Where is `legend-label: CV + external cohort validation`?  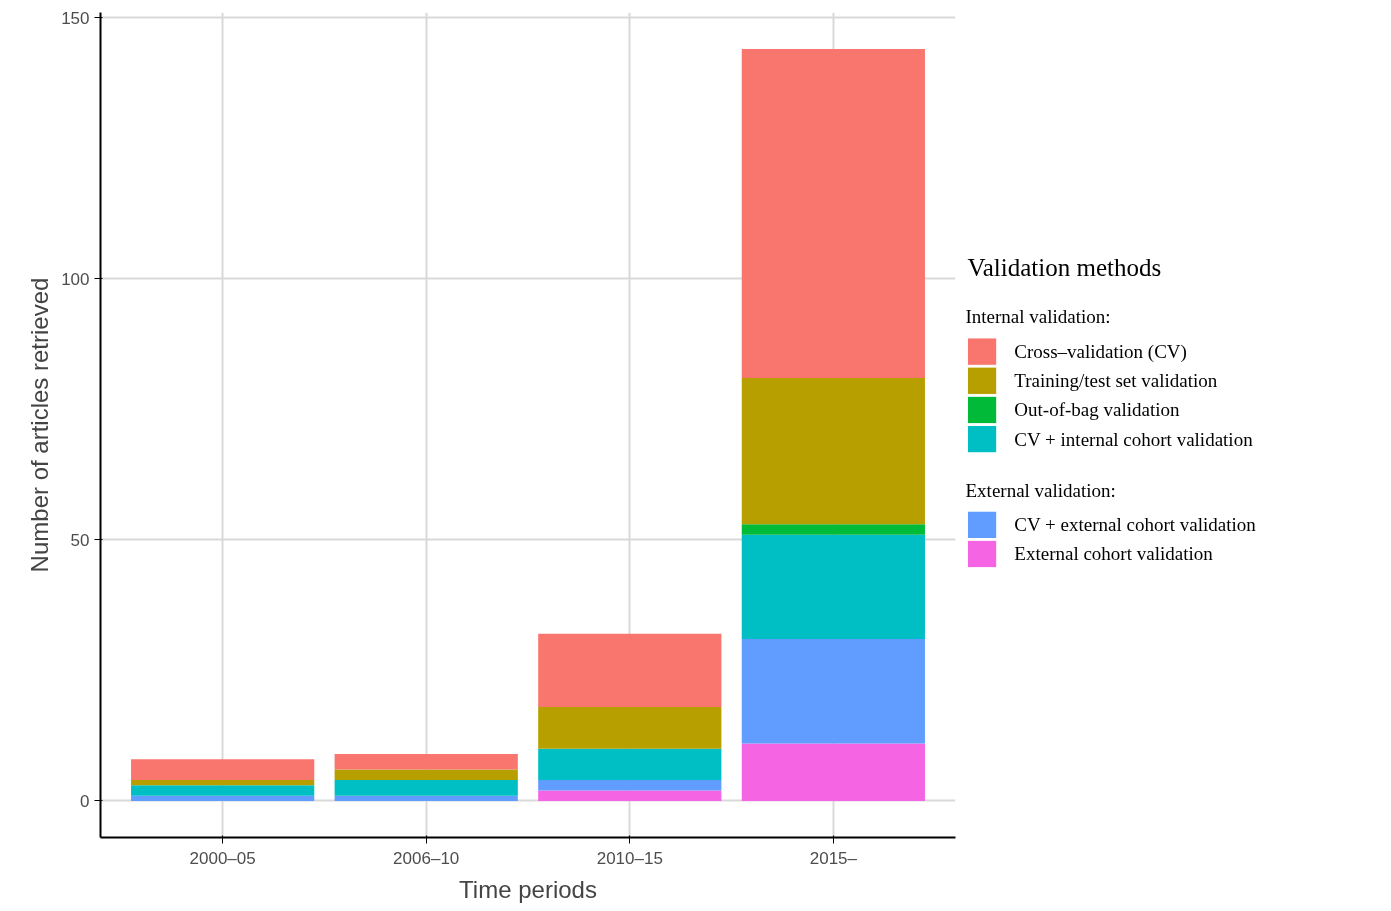
legend-label: CV + external cohort validation is located at coordinates (1135, 525).